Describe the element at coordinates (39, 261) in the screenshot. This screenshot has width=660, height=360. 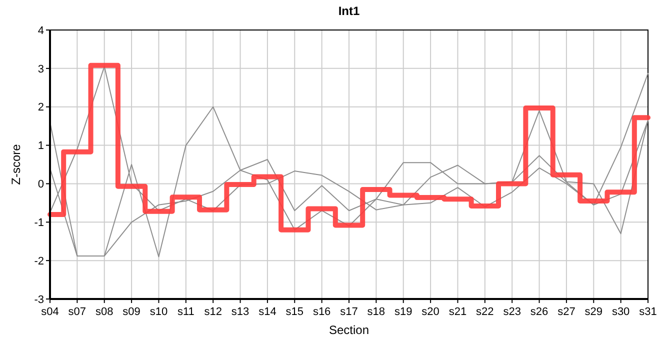
I see `y-tick-label: -2` at that location.